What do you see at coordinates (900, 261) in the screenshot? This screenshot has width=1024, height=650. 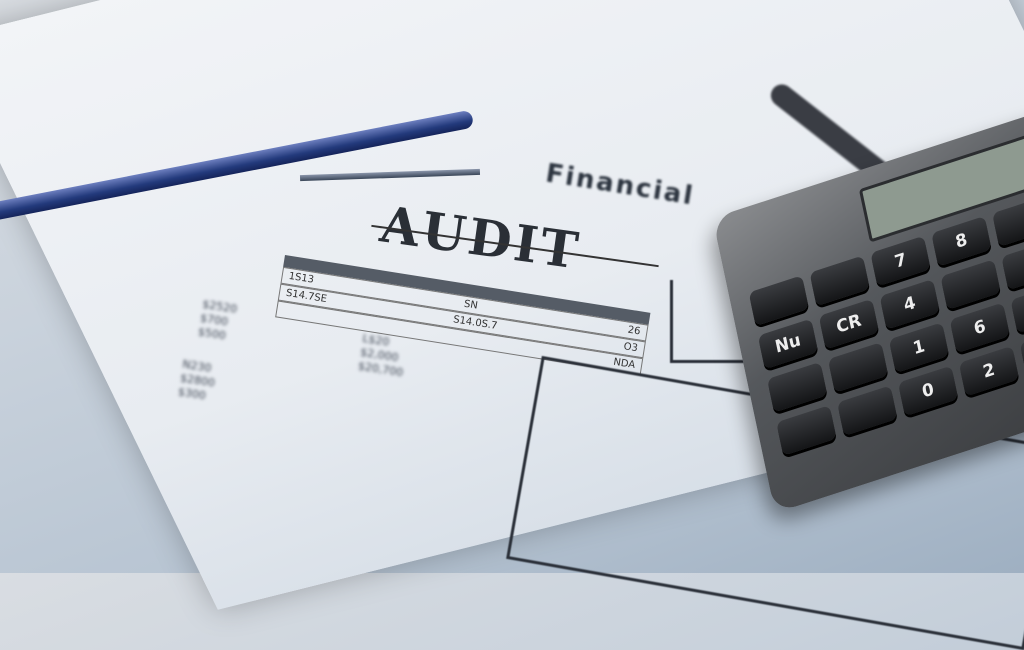 I see `calculator-key: 7` at bounding box center [900, 261].